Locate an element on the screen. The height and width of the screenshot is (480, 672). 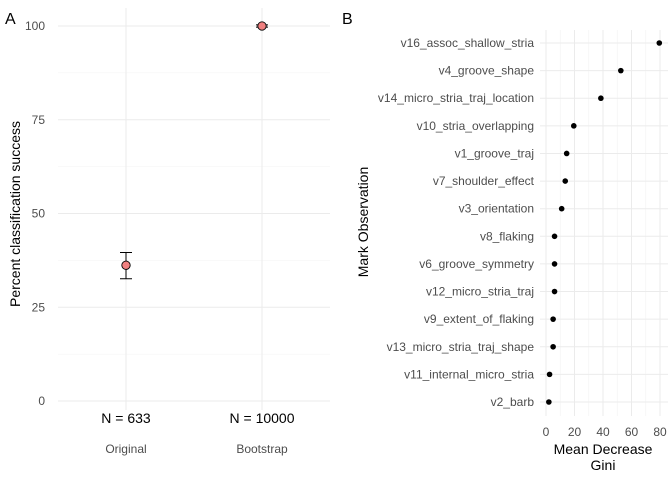
panel-b-category-label: v8_flaking is located at coordinates (507, 236).